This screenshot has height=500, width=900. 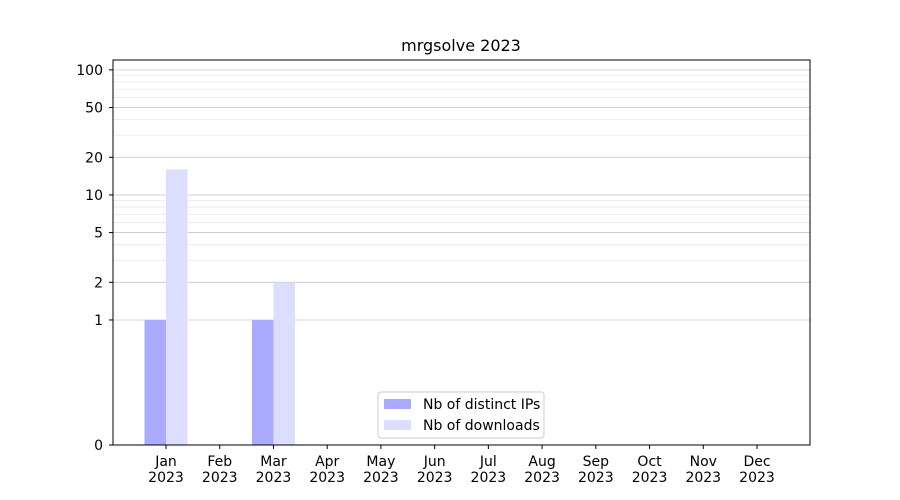 What do you see at coordinates (649, 462) in the screenshot?
I see `x-tick-label-month: Oct` at bounding box center [649, 462].